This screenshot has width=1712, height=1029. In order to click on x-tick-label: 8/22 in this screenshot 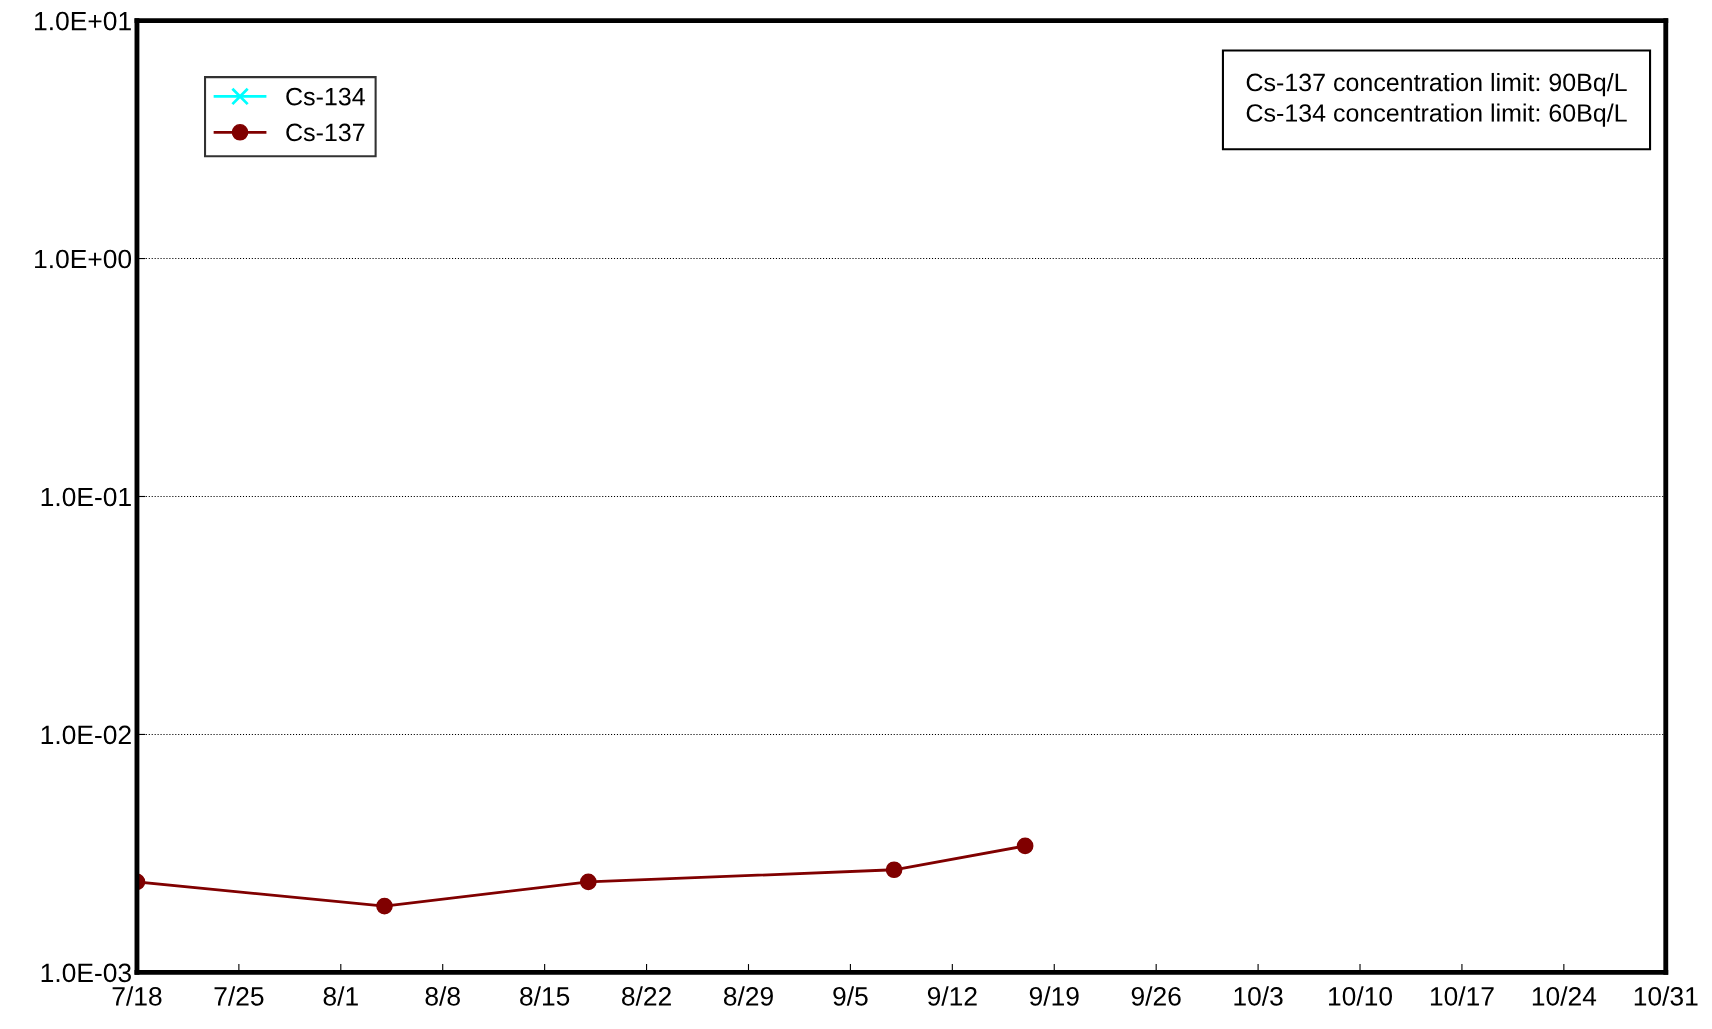, I will do `click(646, 996)`.